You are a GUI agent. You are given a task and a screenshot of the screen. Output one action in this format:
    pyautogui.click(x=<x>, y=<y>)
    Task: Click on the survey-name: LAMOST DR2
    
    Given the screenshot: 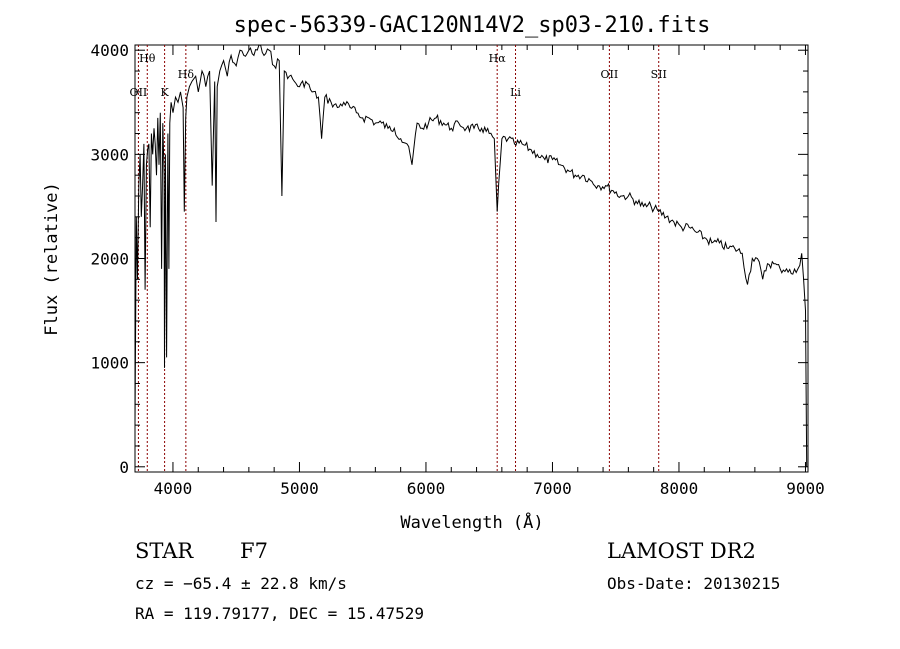 What is the action you would take?
    pyautogui.click(x=681, y=551)
    